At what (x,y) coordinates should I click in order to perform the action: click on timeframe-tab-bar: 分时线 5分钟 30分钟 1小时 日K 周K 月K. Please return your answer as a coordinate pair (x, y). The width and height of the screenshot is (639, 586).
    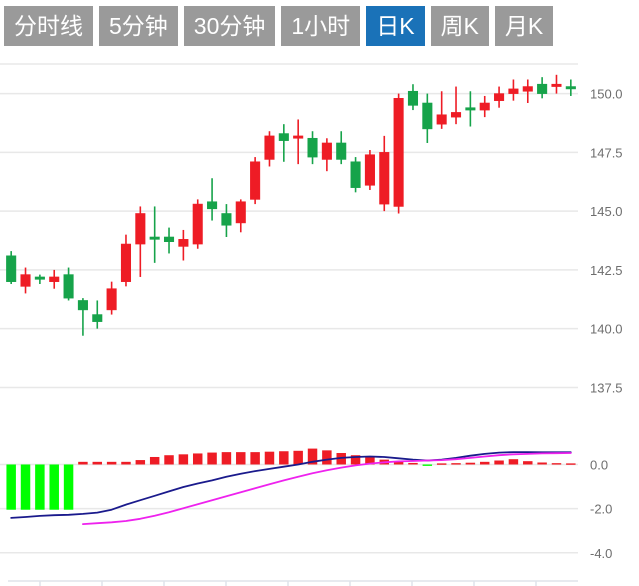
    Looking at the image, I should click on (319, 26).